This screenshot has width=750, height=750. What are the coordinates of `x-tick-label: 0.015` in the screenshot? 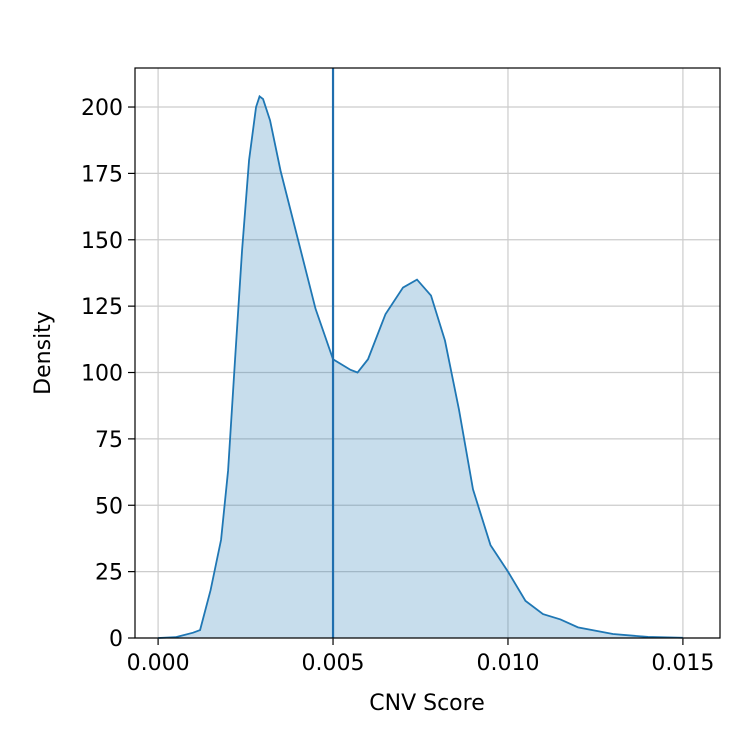 It's located at (682, 663).